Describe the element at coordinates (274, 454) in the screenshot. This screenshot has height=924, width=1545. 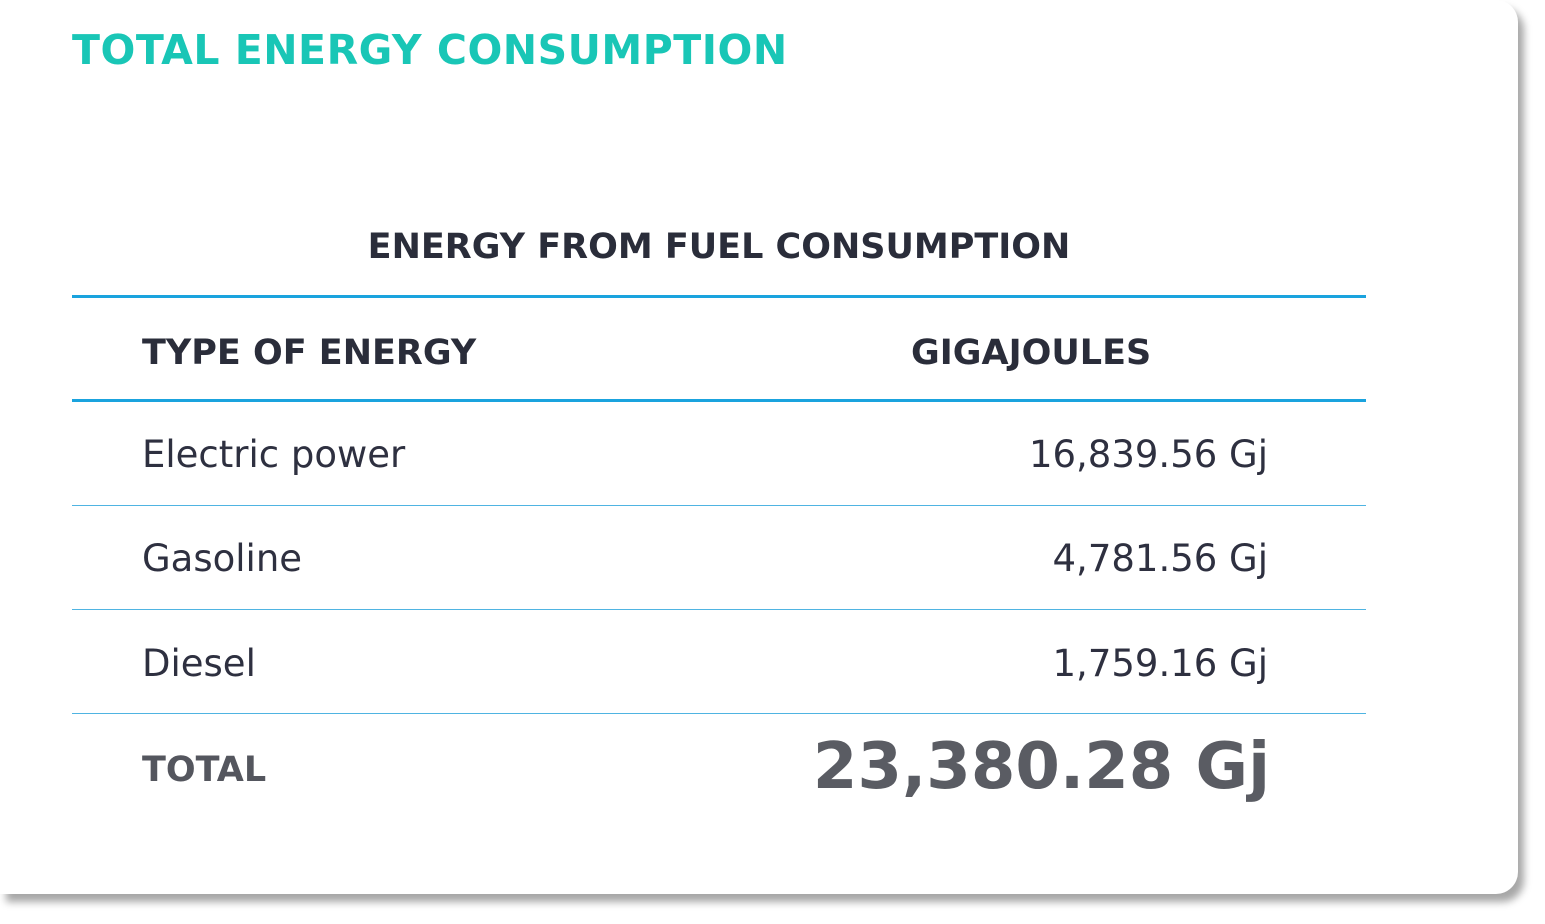
I see `row-type: Electric power` at that location.